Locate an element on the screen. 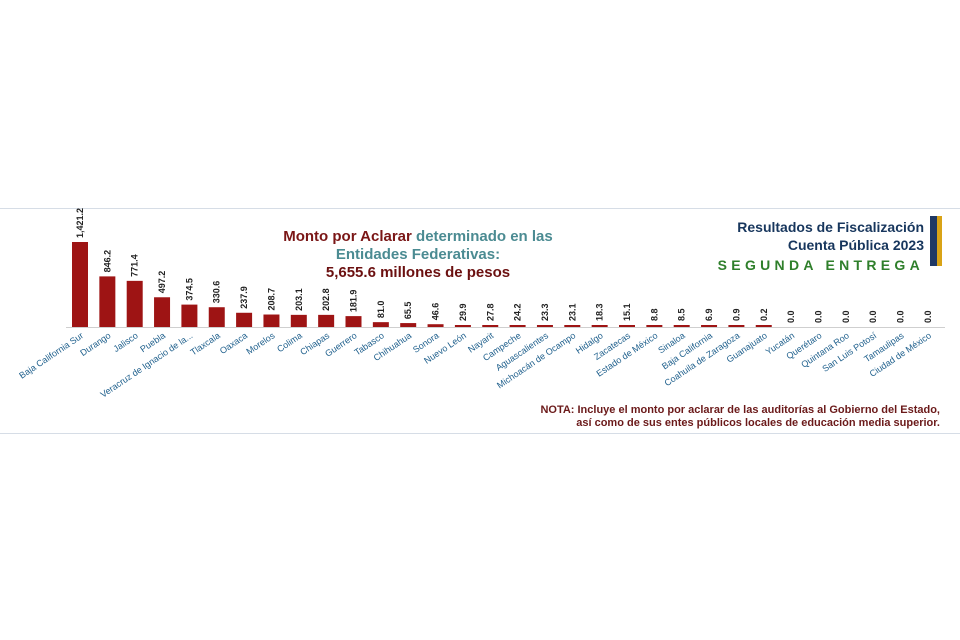 This screenshot has width=960, height=640. category-label: Morelos is located at coordinates (260, 343).